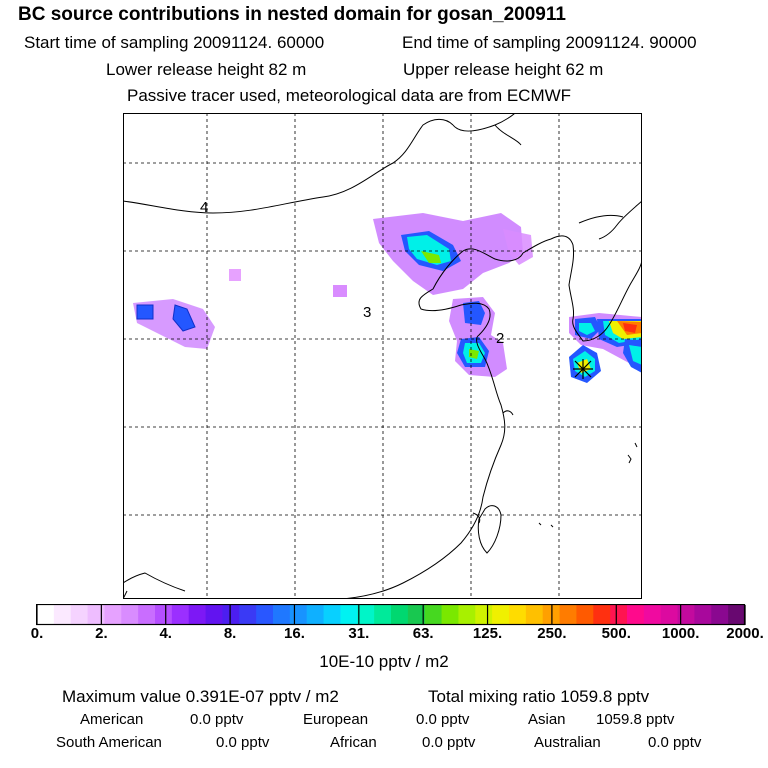  What do you see at coordinates (294, 633) in the screenshot?
I see `colorbar-tick-label: 16.` at bounding box center [294, 633].